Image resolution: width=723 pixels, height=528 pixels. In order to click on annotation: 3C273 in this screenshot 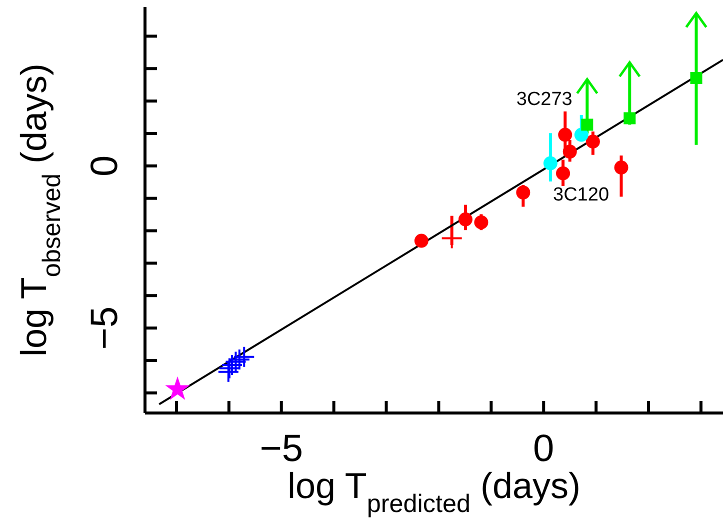, I will do `click(544, 99)`.